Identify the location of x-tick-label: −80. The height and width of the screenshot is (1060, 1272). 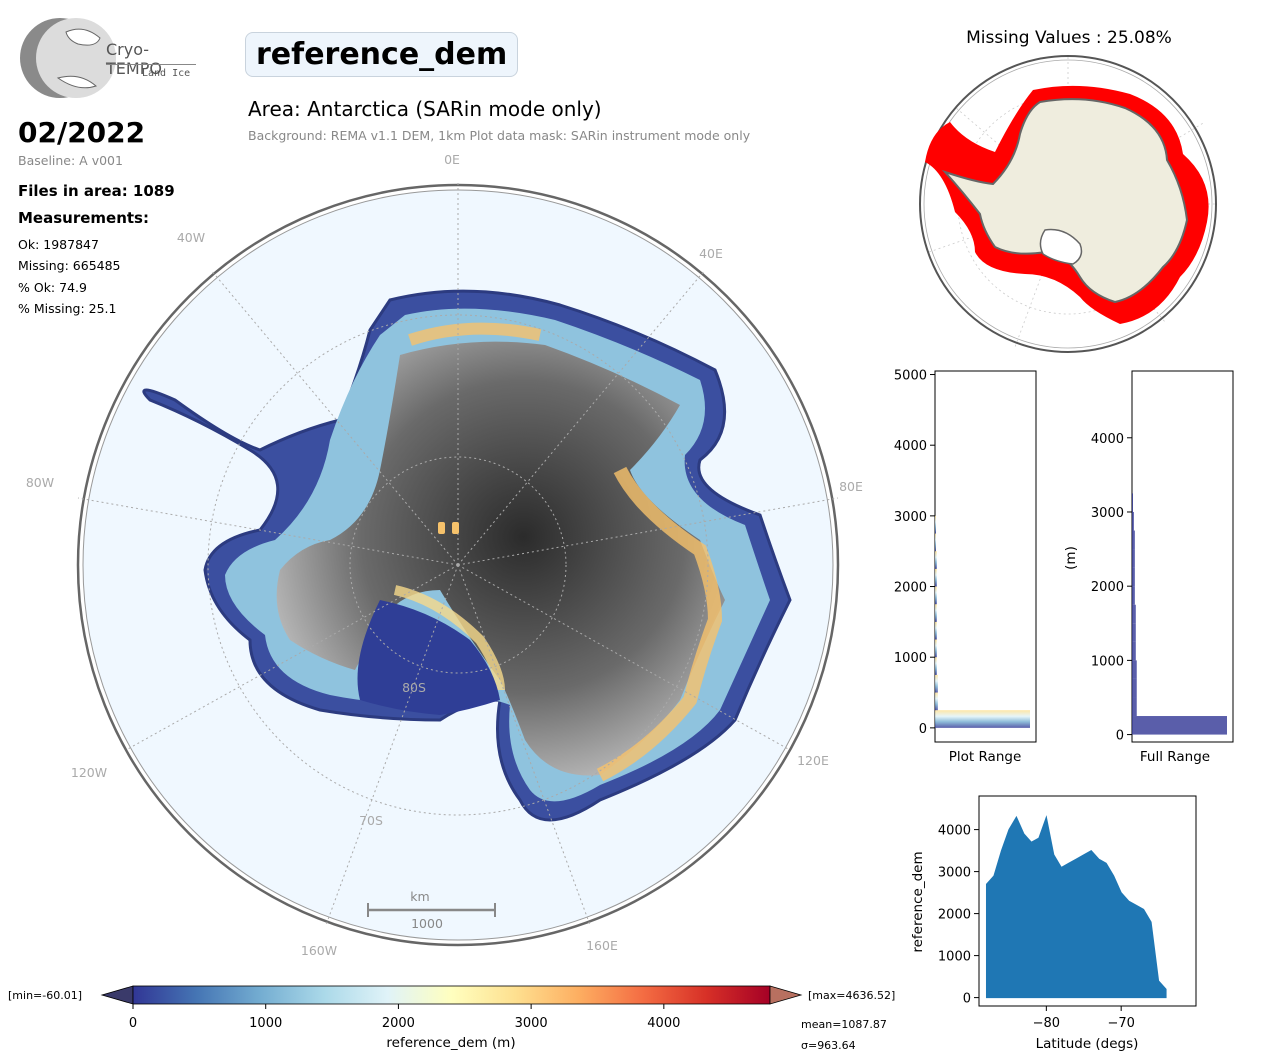
(1046, 1023).